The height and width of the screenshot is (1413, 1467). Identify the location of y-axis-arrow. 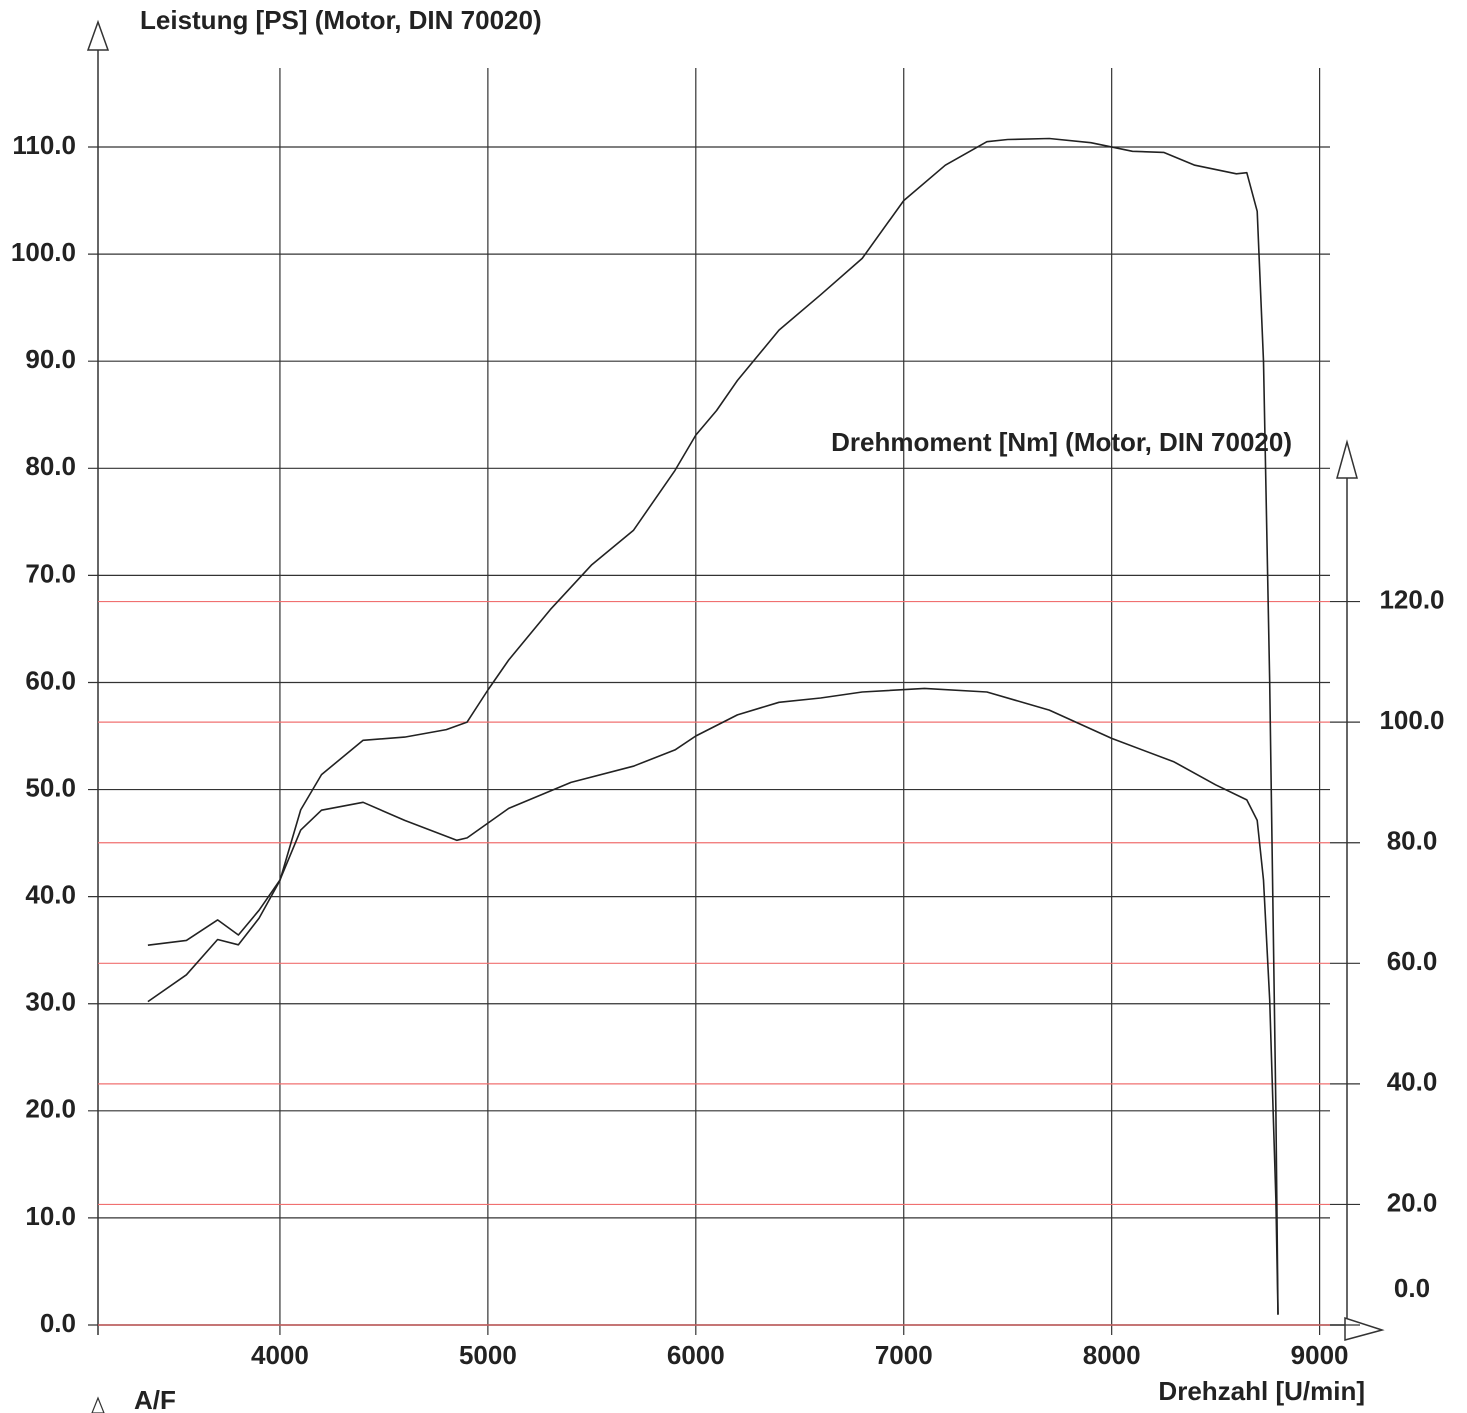
(98, 35).